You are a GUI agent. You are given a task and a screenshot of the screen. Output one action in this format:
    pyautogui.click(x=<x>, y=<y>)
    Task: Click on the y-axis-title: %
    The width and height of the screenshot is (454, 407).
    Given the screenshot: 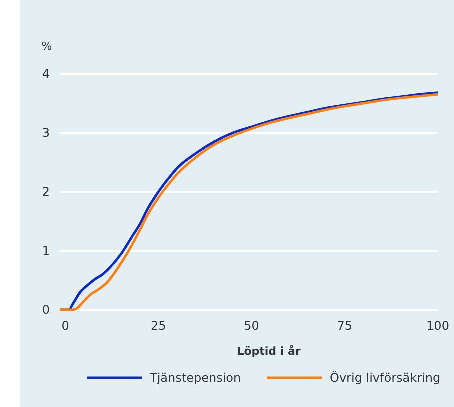 What is the action you would take?
    pyautogui.click(x=47, y=46)
    